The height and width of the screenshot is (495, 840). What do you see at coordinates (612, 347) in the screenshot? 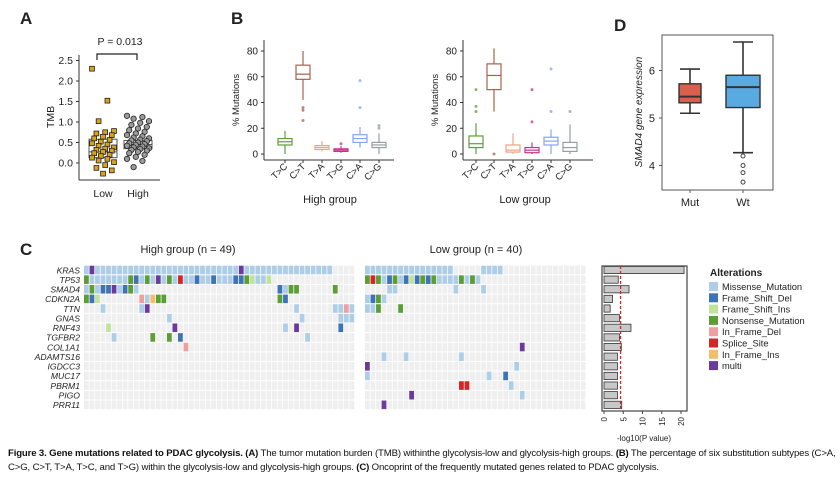
I see `pvalue-bar-COL1A1` at bounding box center [612, 347].